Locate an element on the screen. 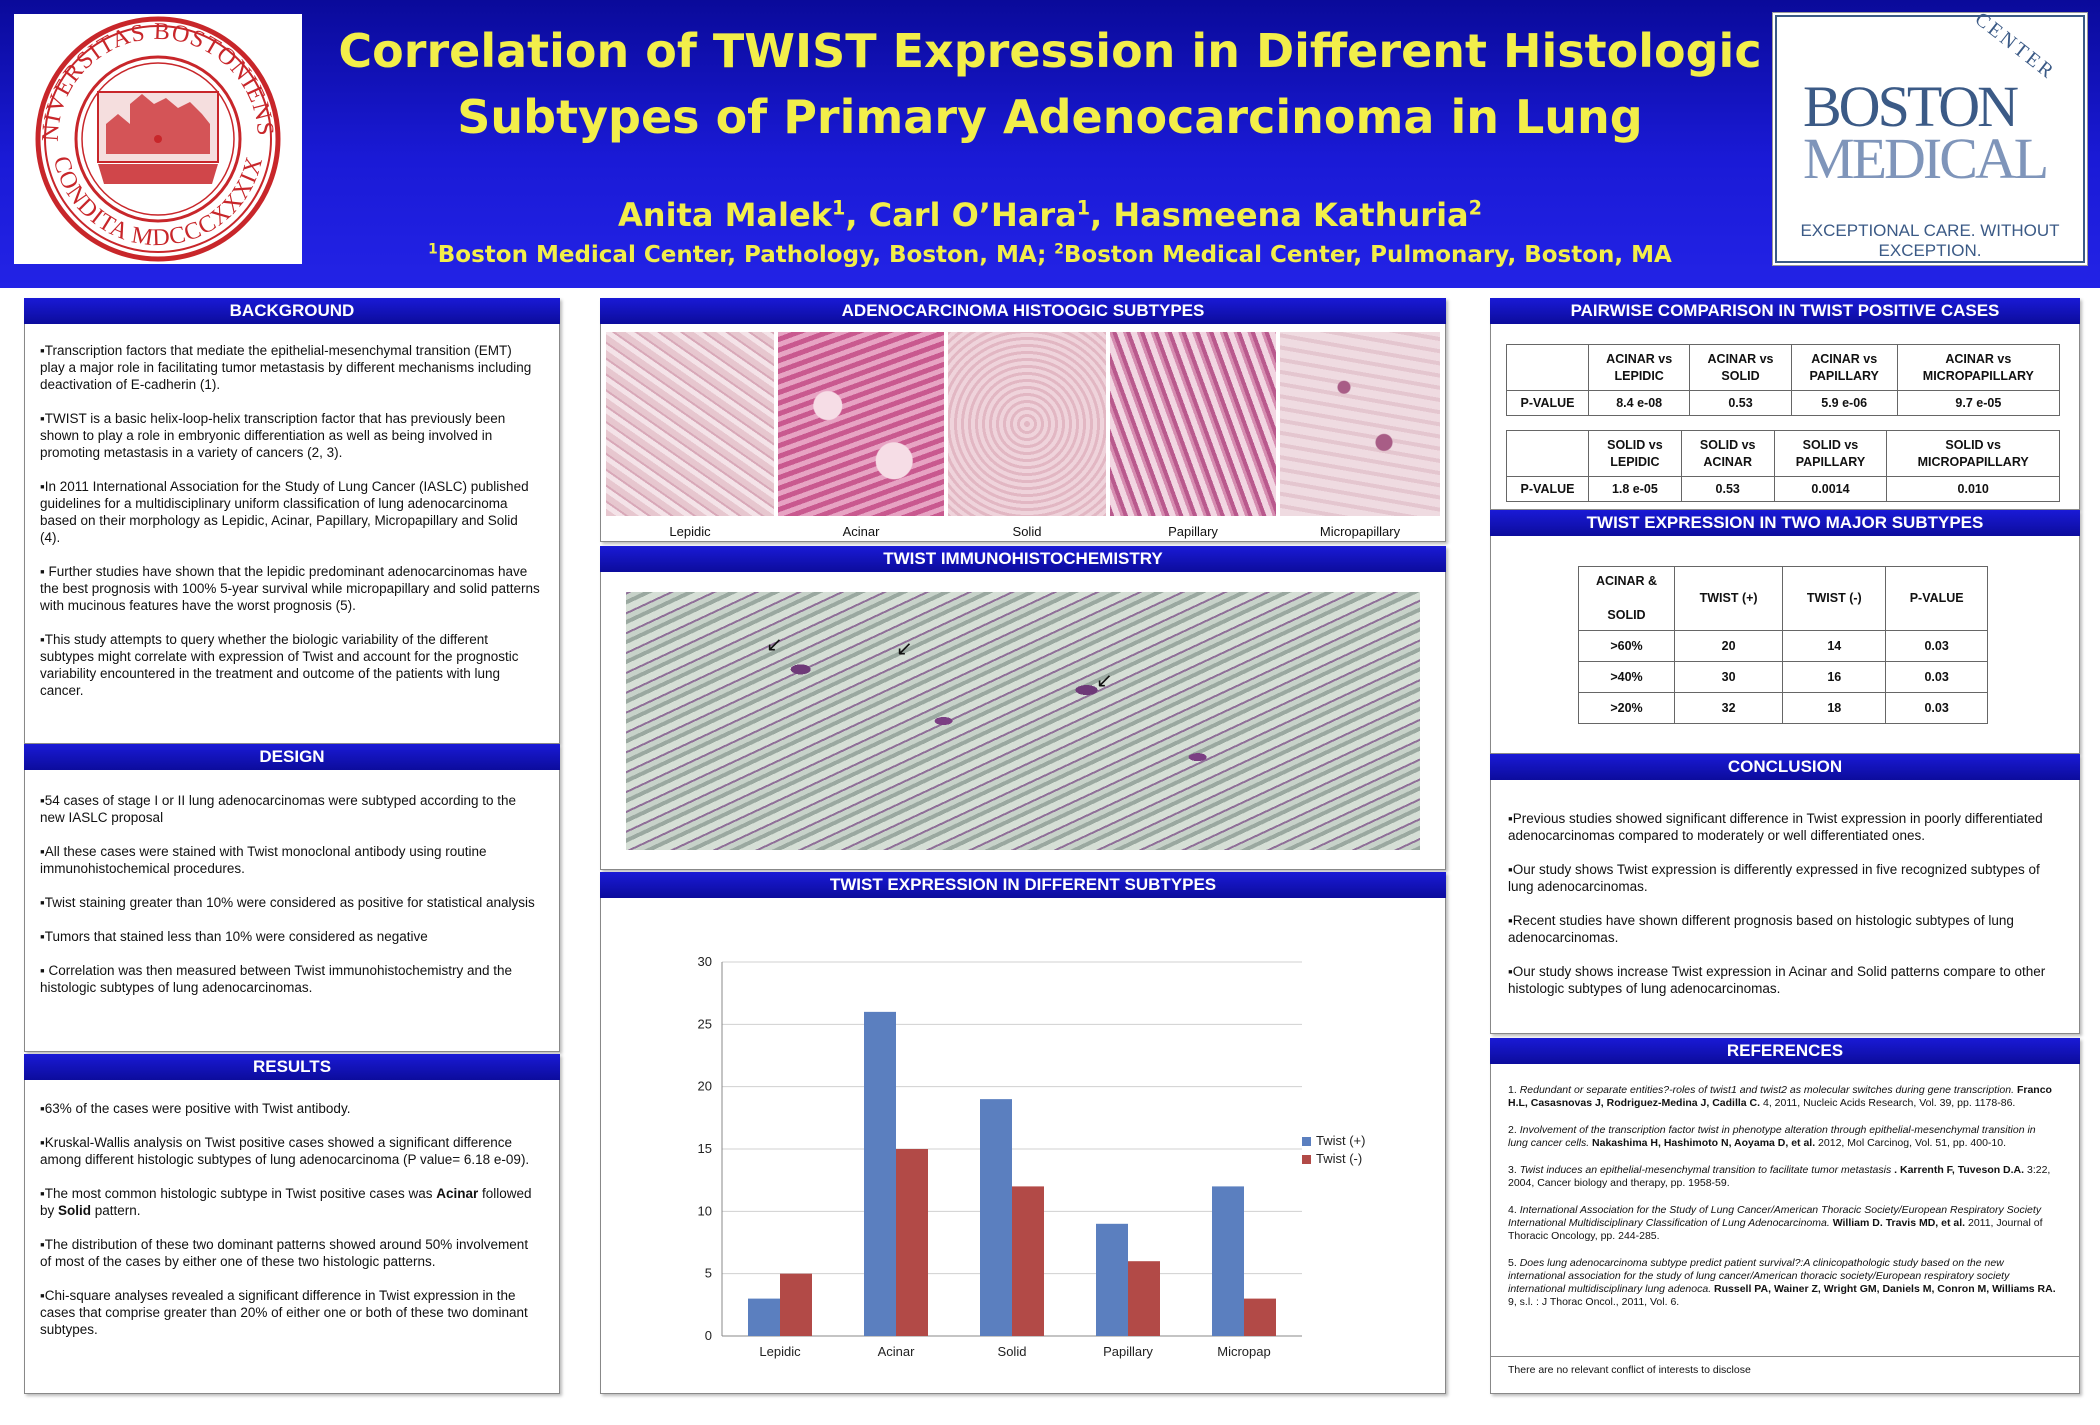  y-tick-label: 20 is located at coordinates (705, 1086).